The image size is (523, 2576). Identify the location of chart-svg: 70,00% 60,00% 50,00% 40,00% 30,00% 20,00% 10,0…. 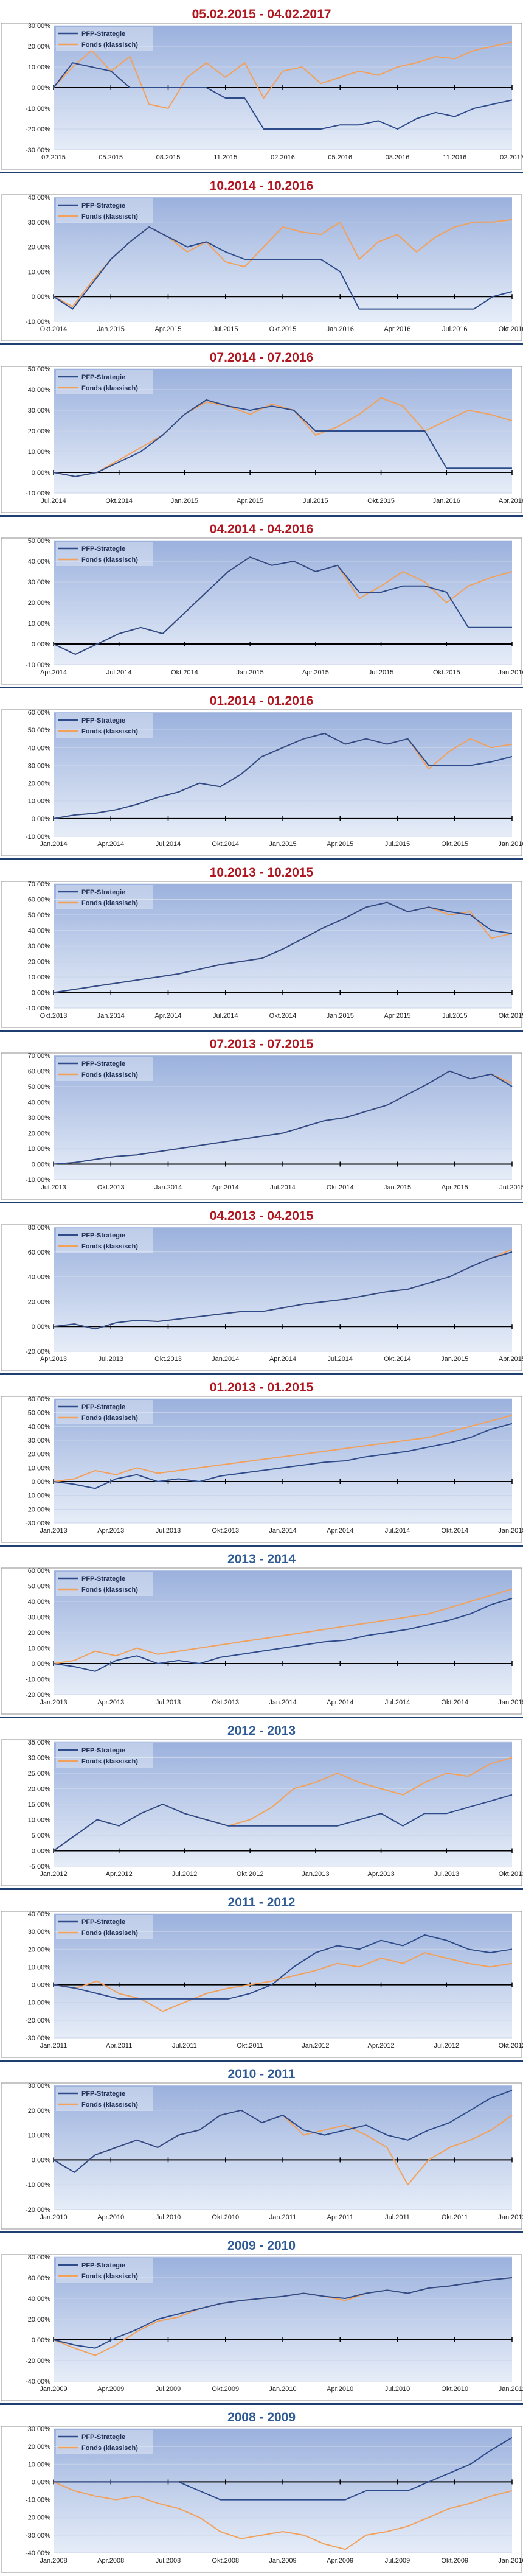
(262, 1126).